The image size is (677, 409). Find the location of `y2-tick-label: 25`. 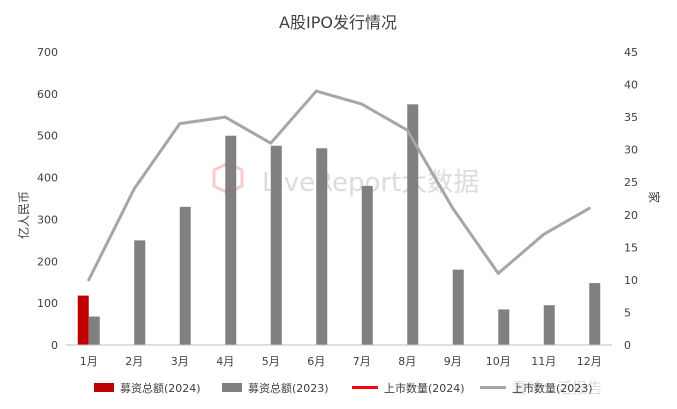

y2-tick-label: 25 is located at coordinates (631, 182).